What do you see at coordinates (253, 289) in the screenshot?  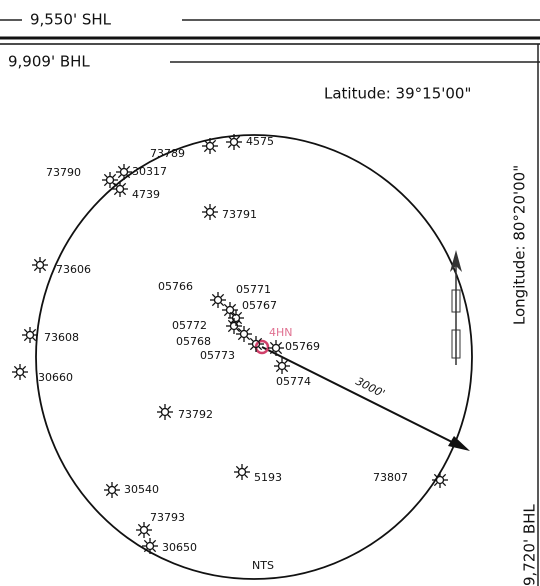 I see `well-label: 05771` at bounding box center [253, 289].